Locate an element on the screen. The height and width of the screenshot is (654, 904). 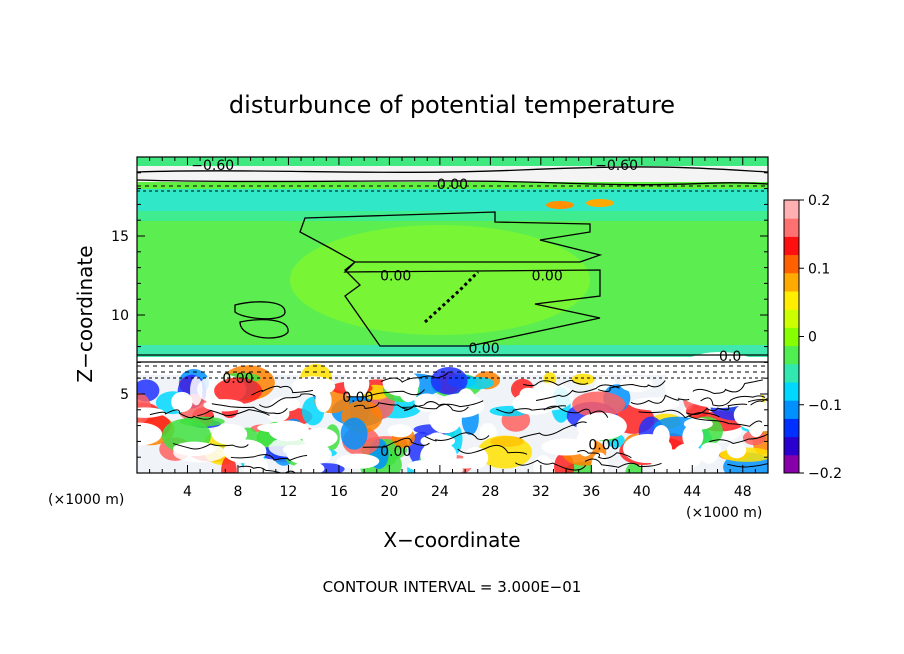
y-tick-label: 5 is located at coordinates (124, 395).